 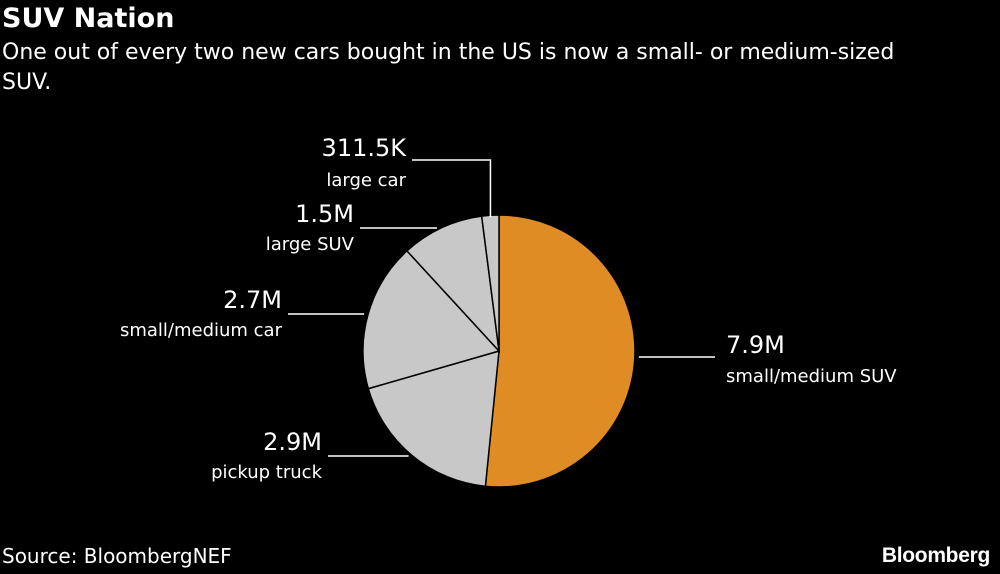 What do you see at coordinates (433, 418) in the screenshot?
I see `pie-slice-pickup-truck` at bounding box center [433, 418].